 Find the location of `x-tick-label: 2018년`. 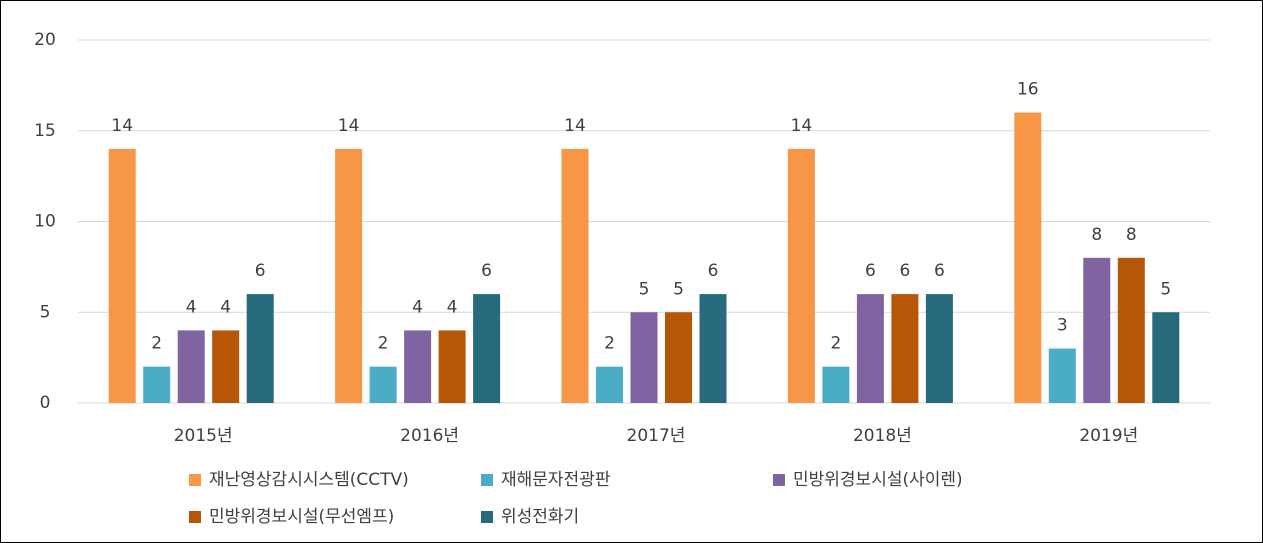

x-tick-label: 2018년 is located at coordinates (882, 436).